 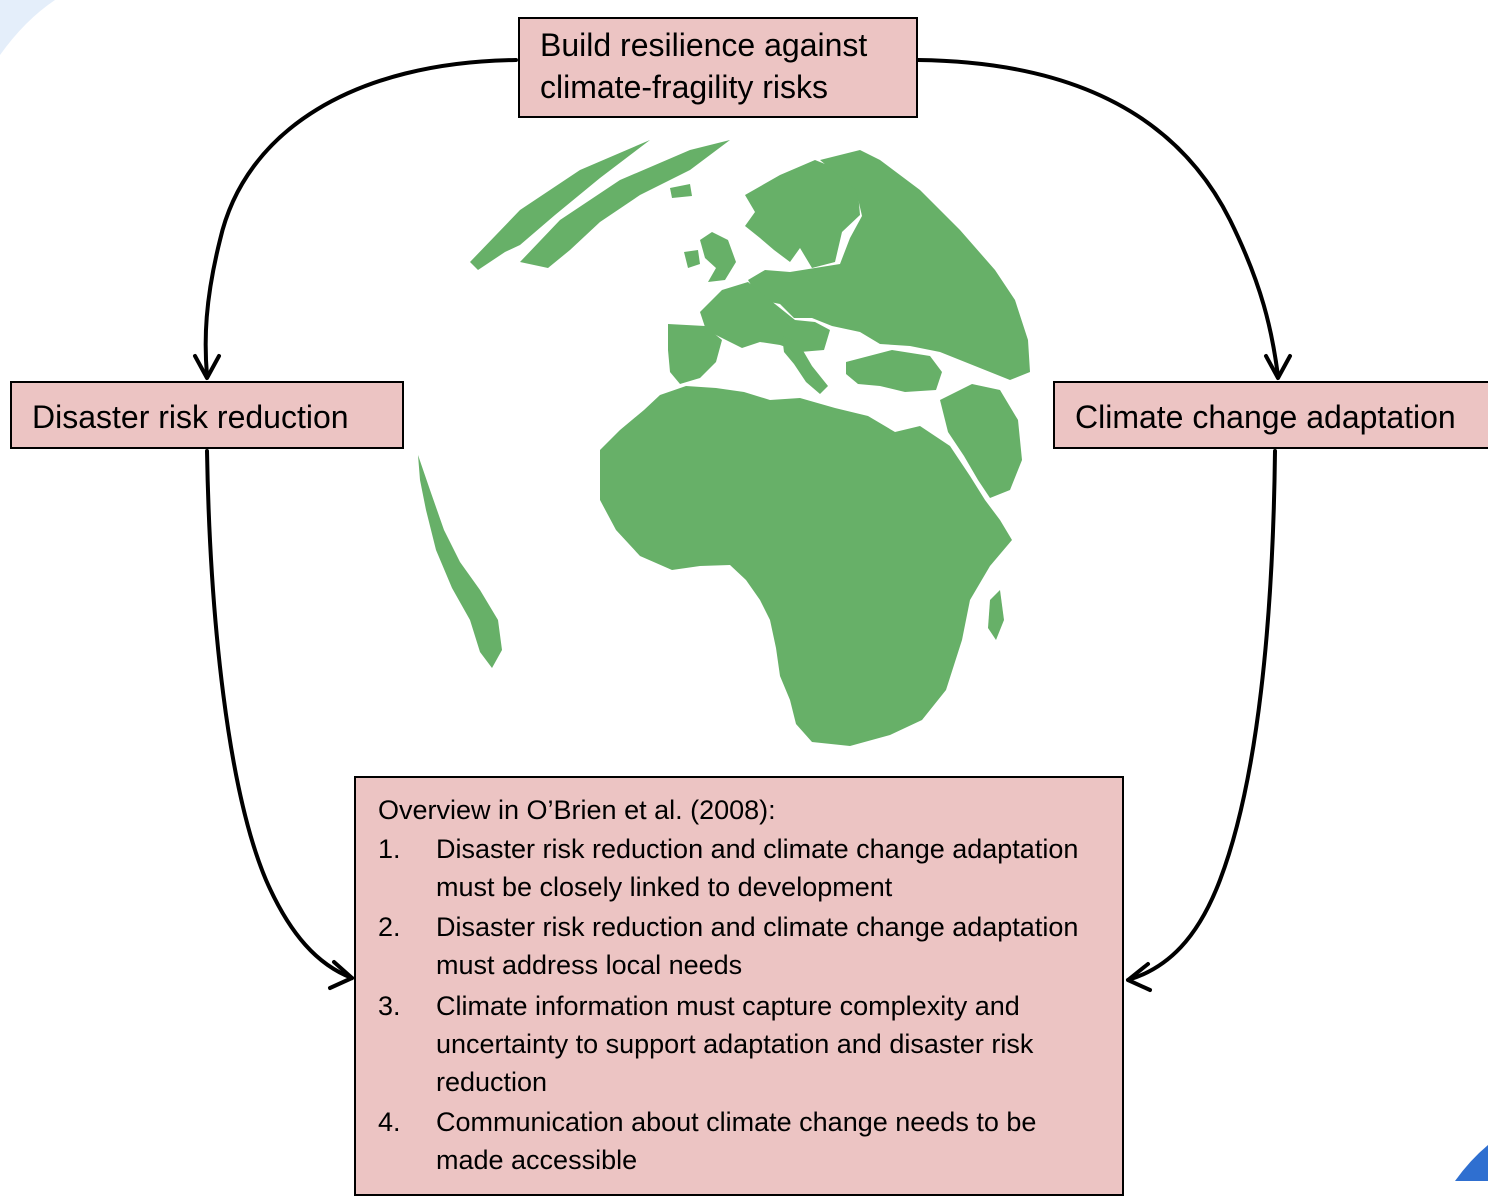 What do you see at coordinates (389, 927) in the screenshot?
I see `list-item-number: 2.` at bounding box center [389, 927].